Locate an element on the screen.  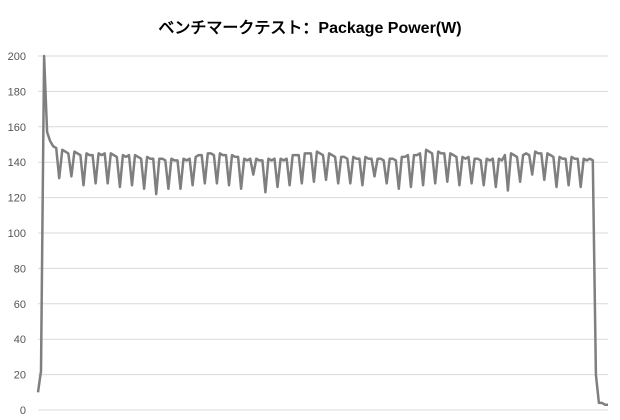
y-tick-label: 0 is located at coordinates (23, 411).